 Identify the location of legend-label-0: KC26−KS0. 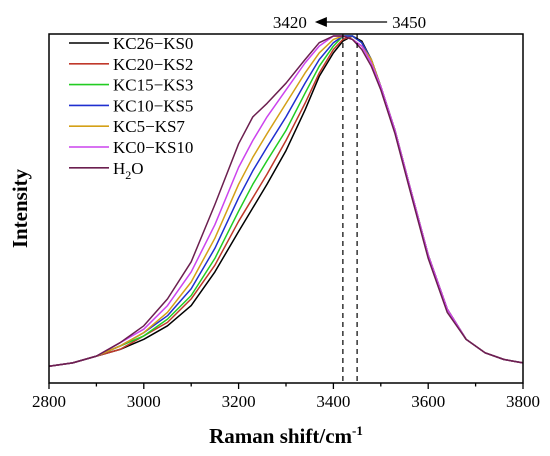
(153, 43).